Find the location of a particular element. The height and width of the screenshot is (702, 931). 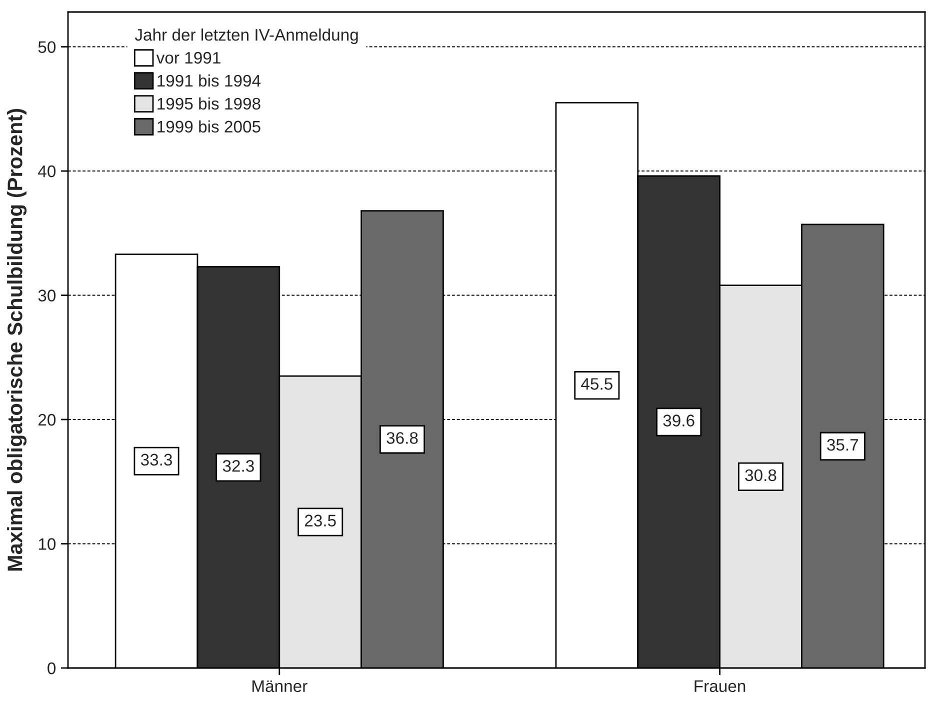

y-tick-label: 20 is located at coordinates (47, 420).